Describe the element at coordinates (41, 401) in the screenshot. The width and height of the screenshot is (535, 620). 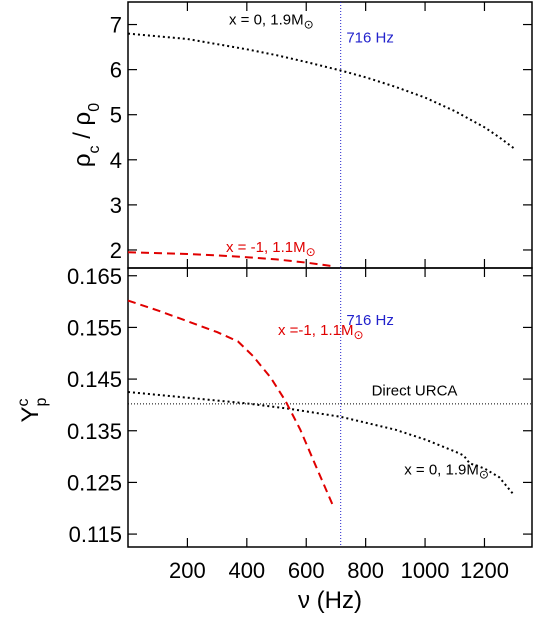
I see `bottom-ylabel-sub: p` at that location.